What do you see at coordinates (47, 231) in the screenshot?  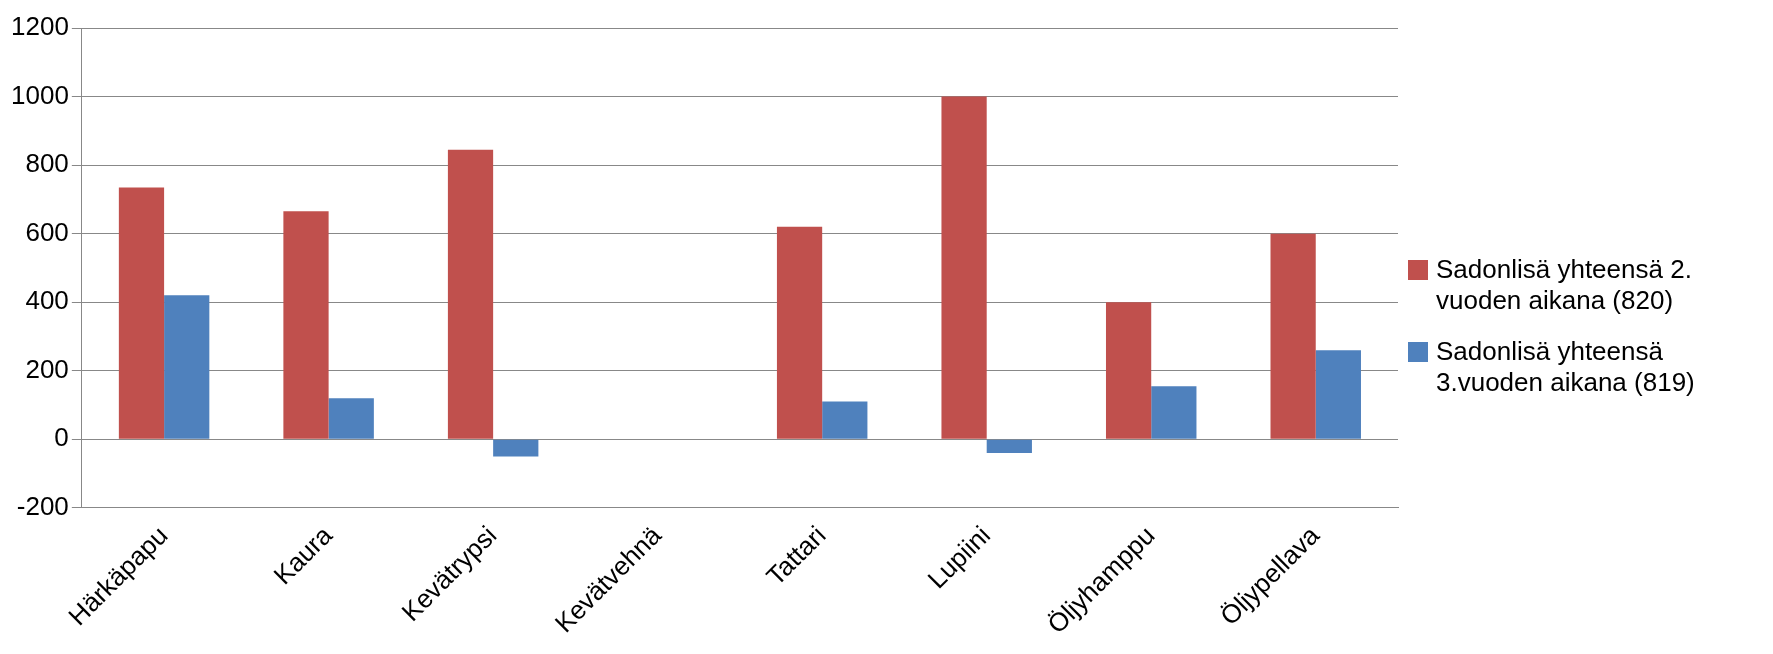 I see `y-tick-label: 600` at bounding box center [47, 231].